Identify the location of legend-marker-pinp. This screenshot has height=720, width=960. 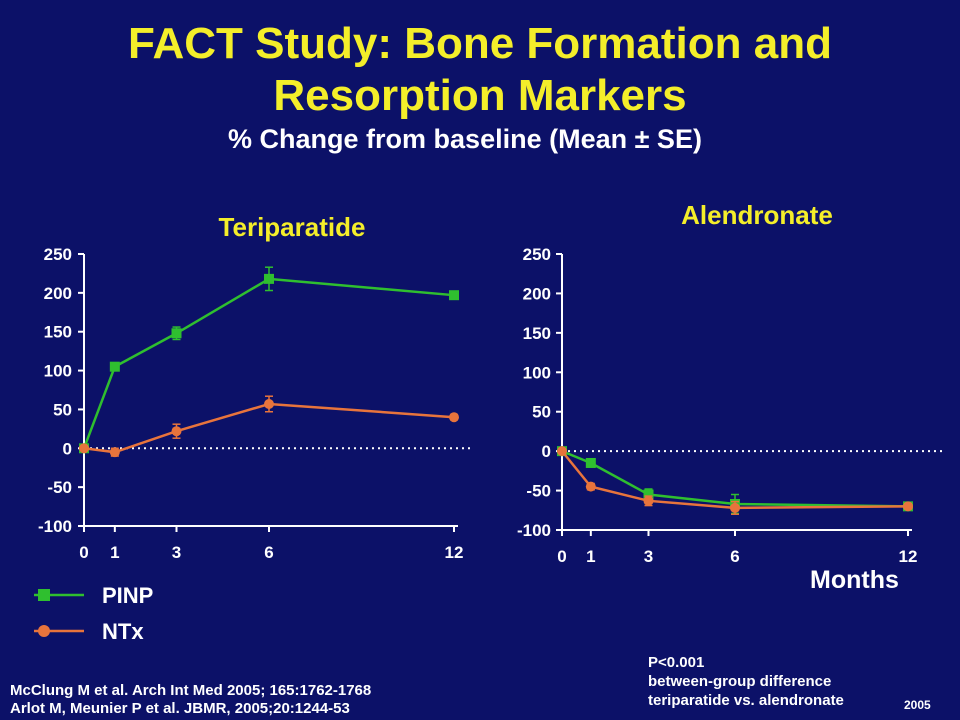
(44, 595).